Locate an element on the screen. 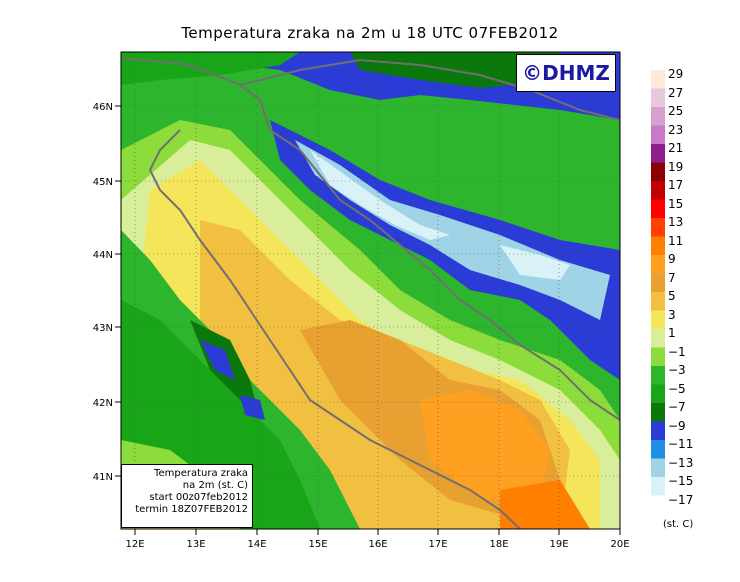 Image resolution: width=740 pixels, height=582 pixels. info-line: na 2m (st. C) is located at coordinates (215, 485).